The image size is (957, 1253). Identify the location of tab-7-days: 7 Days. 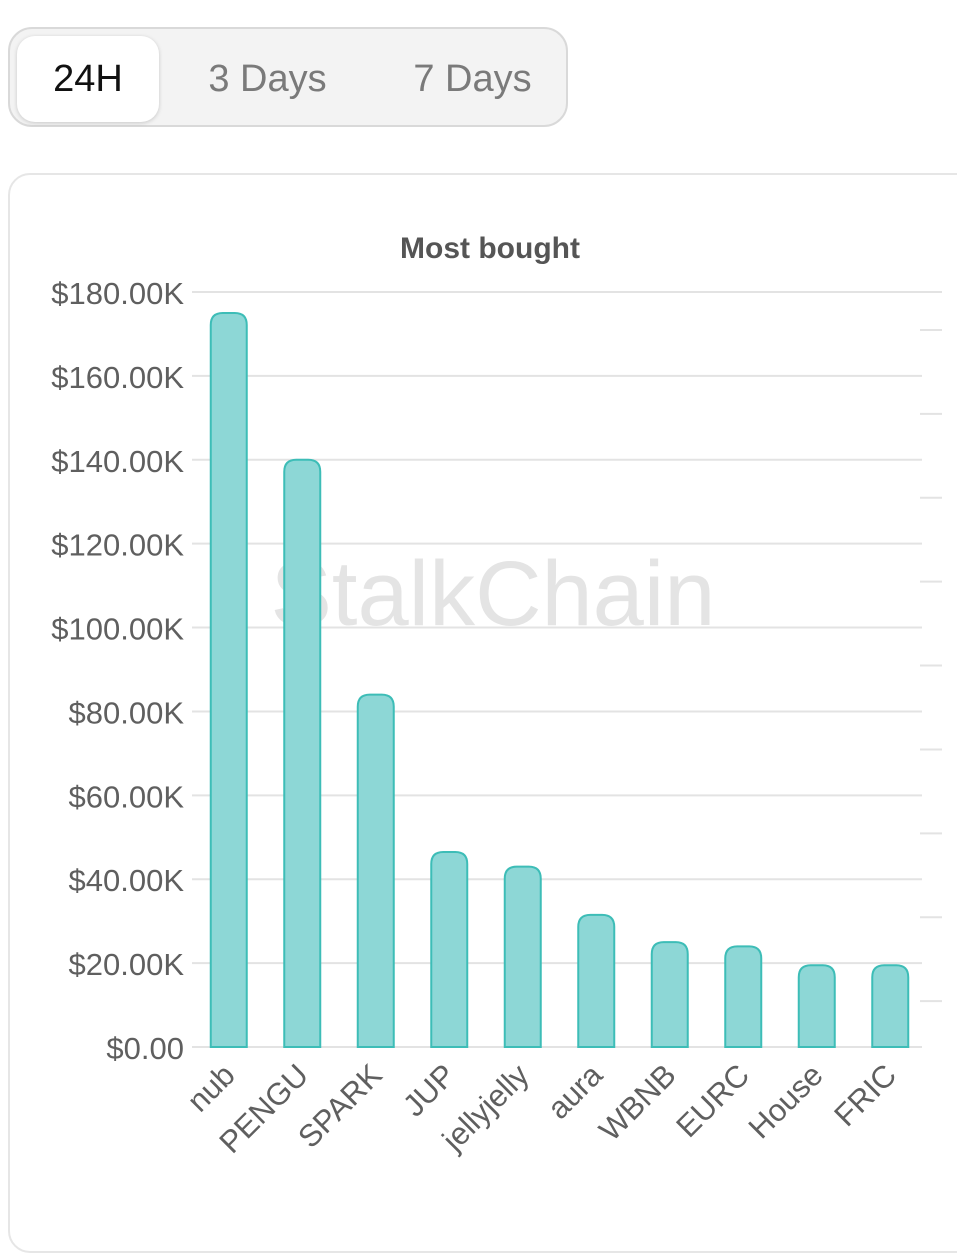
(472, 78).